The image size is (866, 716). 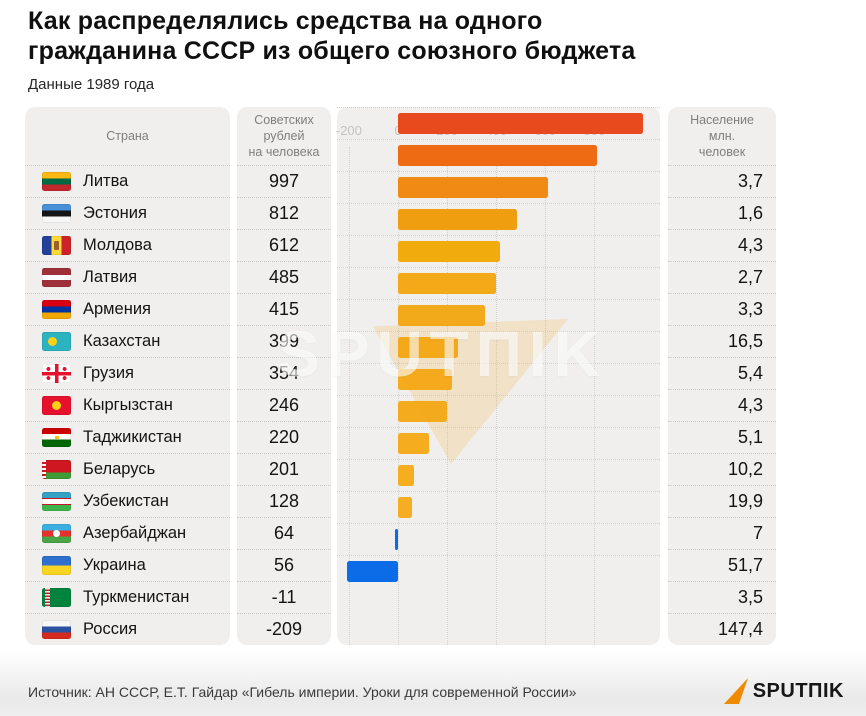 What do you see at coordinates (757, 533) in the screenshot?
I see `population-value-text: 7` at bounding box center [757, 533].